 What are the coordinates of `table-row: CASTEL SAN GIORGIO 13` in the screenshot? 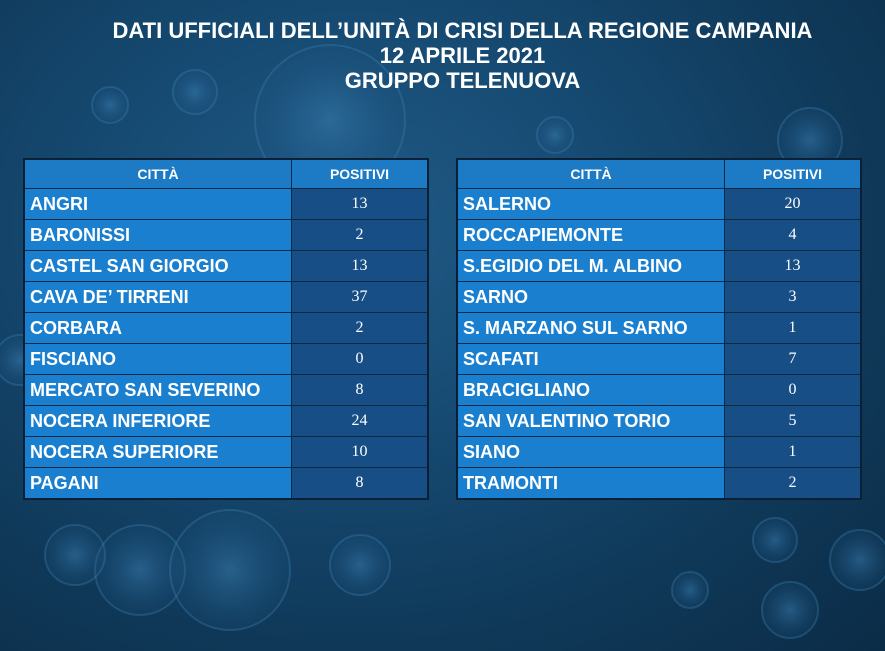 It's located at (226, 266).